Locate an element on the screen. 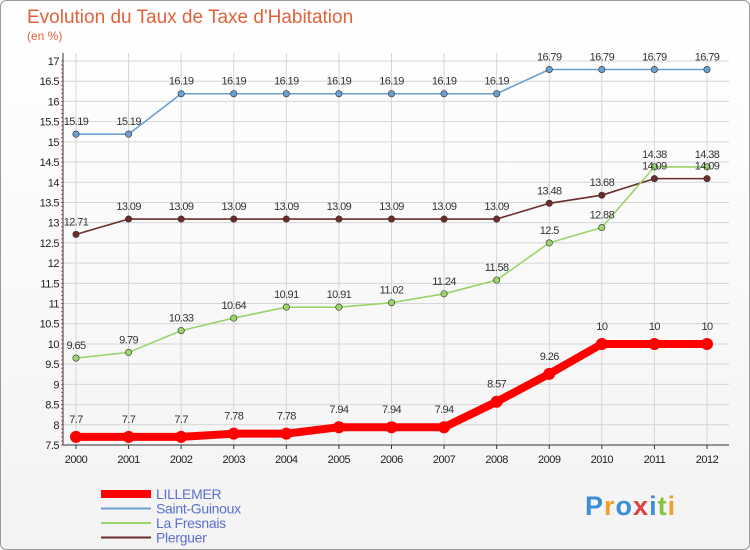 Image resolution: width=750 pixels, height=550 pixels. y-tick-label: 13 is located at coordinates (54, 224).